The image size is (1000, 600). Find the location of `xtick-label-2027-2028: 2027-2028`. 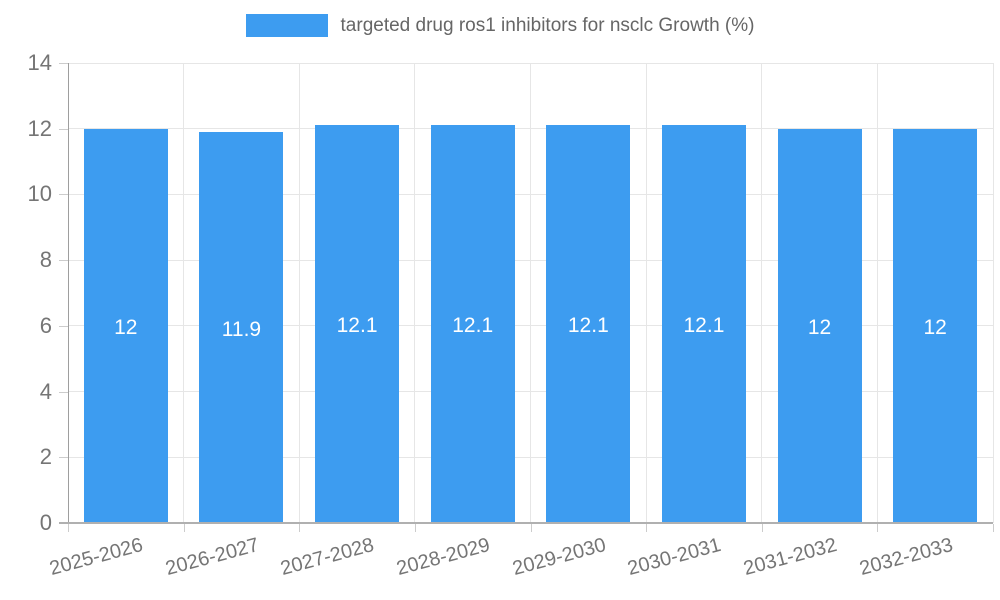

xtick-label-2027-2028: 2027-2028 is located at coordinates (327, 557).